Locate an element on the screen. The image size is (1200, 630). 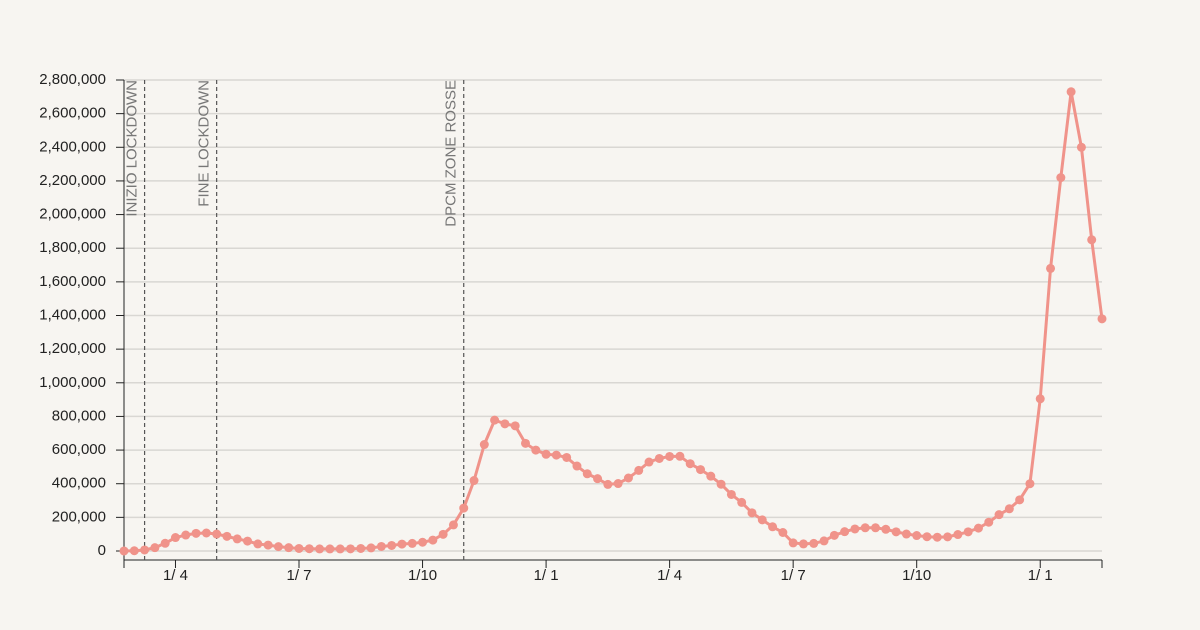
y-tick-label: 1,200,000 is located at coordinates (72, 348).